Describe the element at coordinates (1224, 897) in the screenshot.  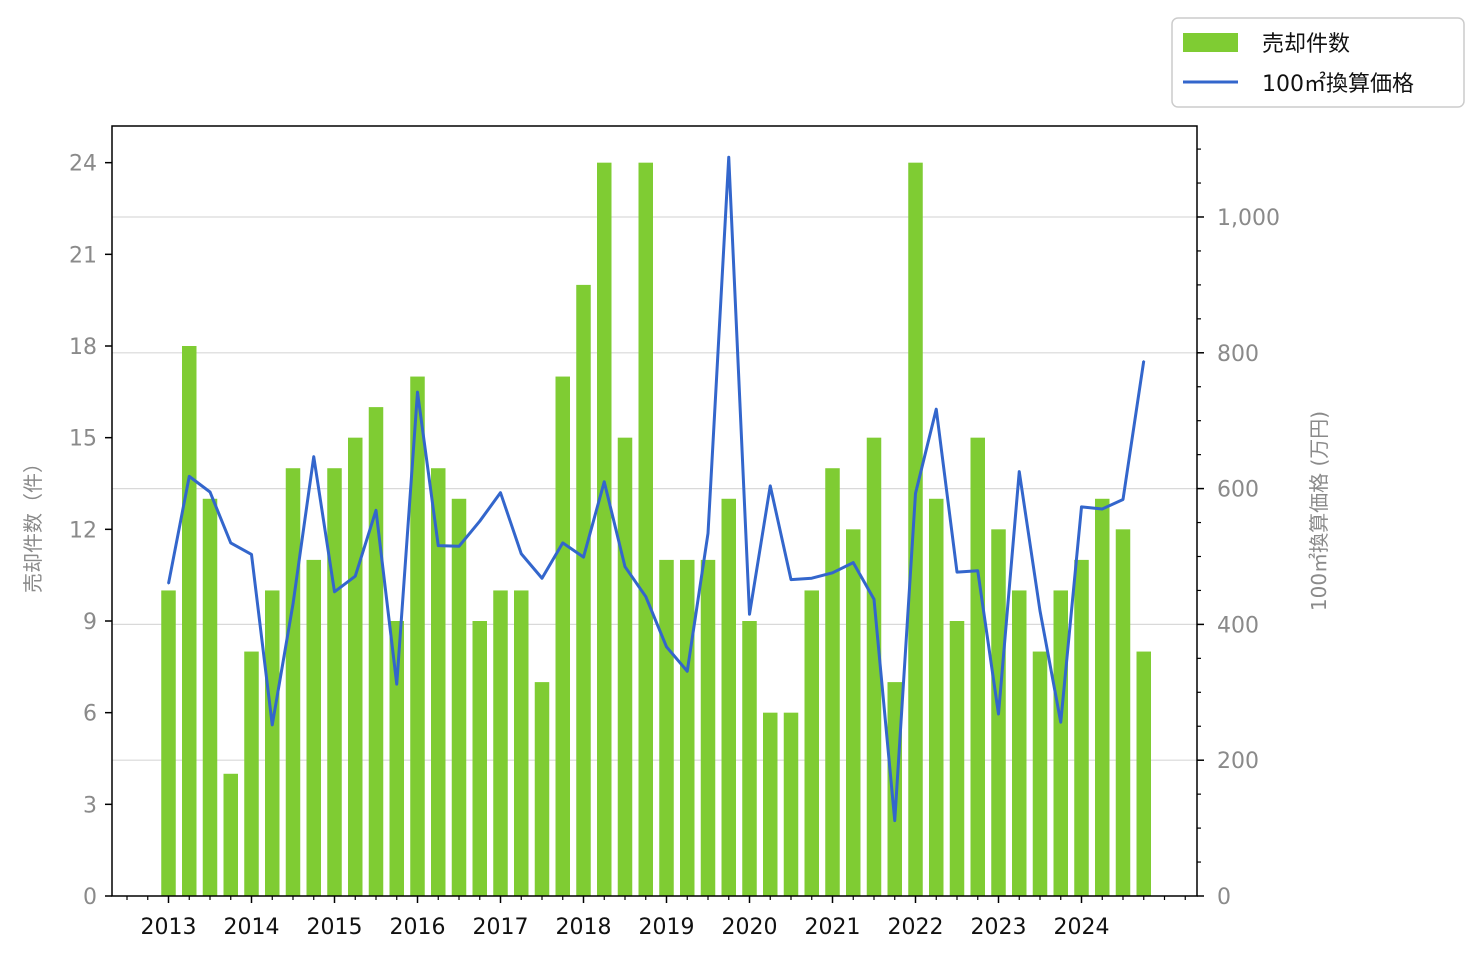
I see `right-tick-label: 0` at that location.